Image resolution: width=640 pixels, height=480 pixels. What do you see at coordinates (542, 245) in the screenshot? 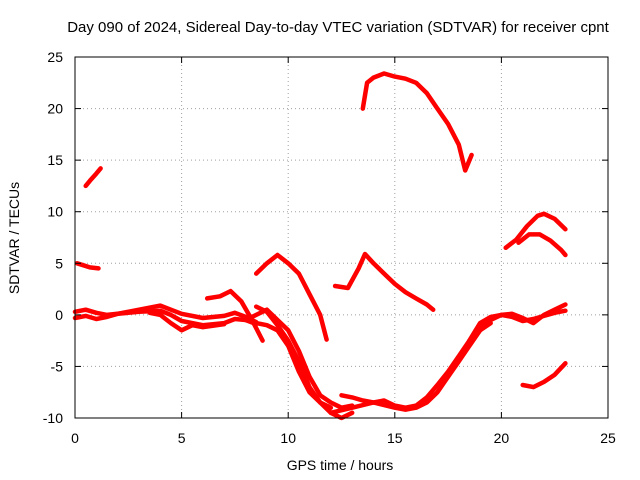
I see `series-line-s18` at bounding box center [542, 245].